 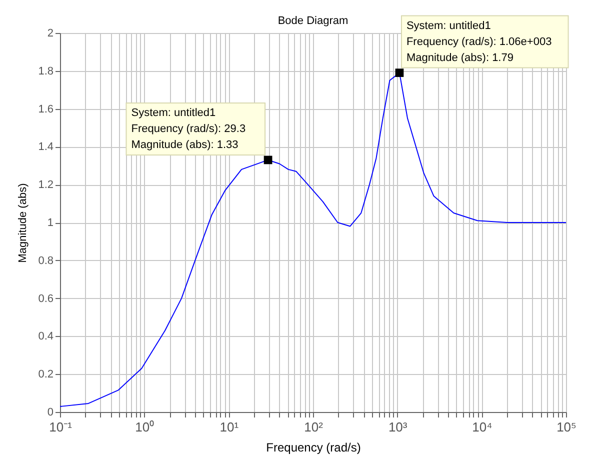 I want to click on y-tick-label: 1.4, so click(x=46, y=147).